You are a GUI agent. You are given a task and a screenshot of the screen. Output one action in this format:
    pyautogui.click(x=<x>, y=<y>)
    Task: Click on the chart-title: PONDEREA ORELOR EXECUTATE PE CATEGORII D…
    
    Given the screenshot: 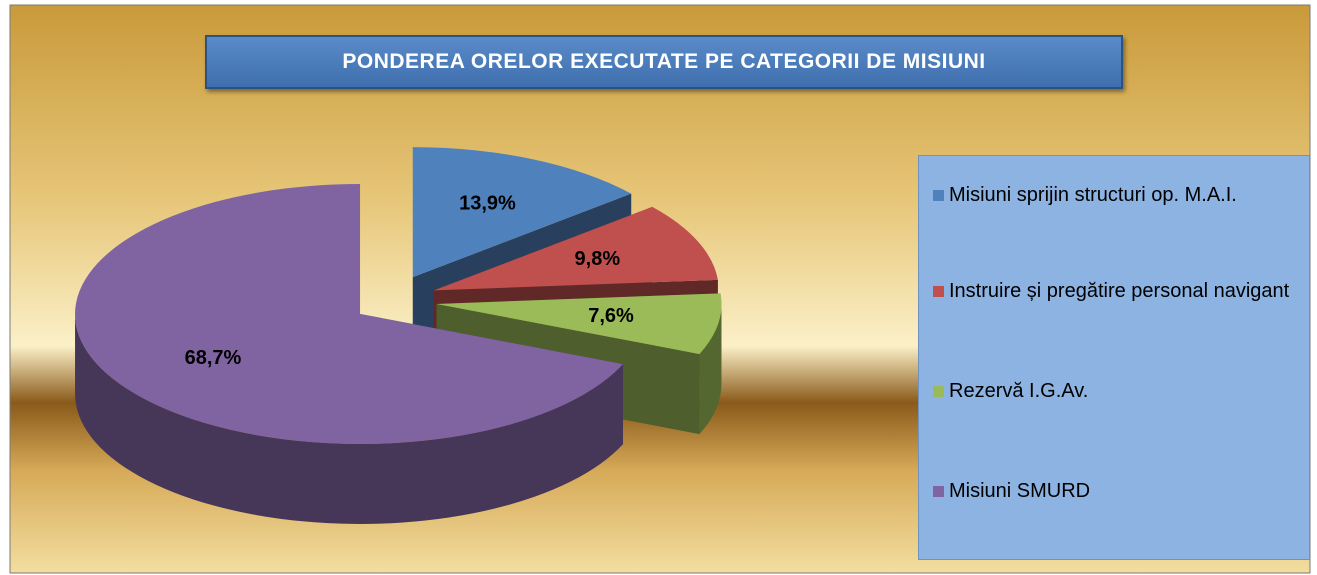 What is the action you would take?
    pyautogui.click(x=664, y=62)
    